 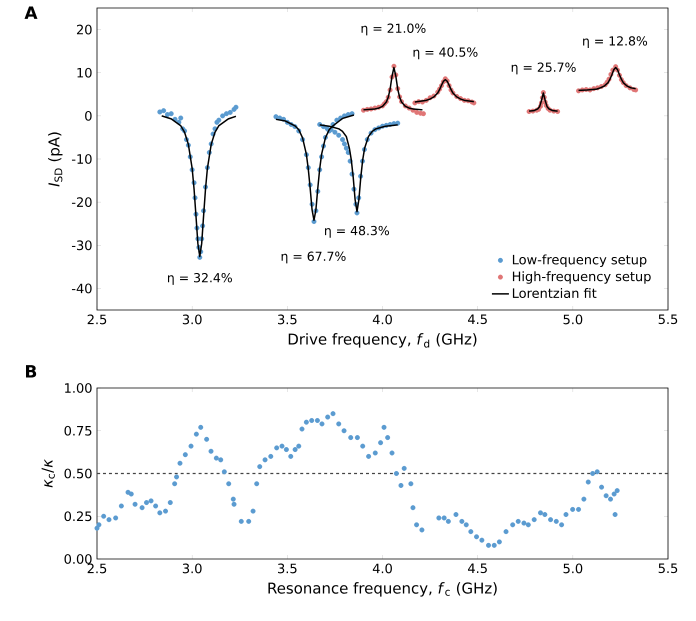 What do you see at coordinates (55, 159) in the screenshot?
I see `y-axis-title: I$_{SD}$ (pA)` at bounding box center [55, 159].